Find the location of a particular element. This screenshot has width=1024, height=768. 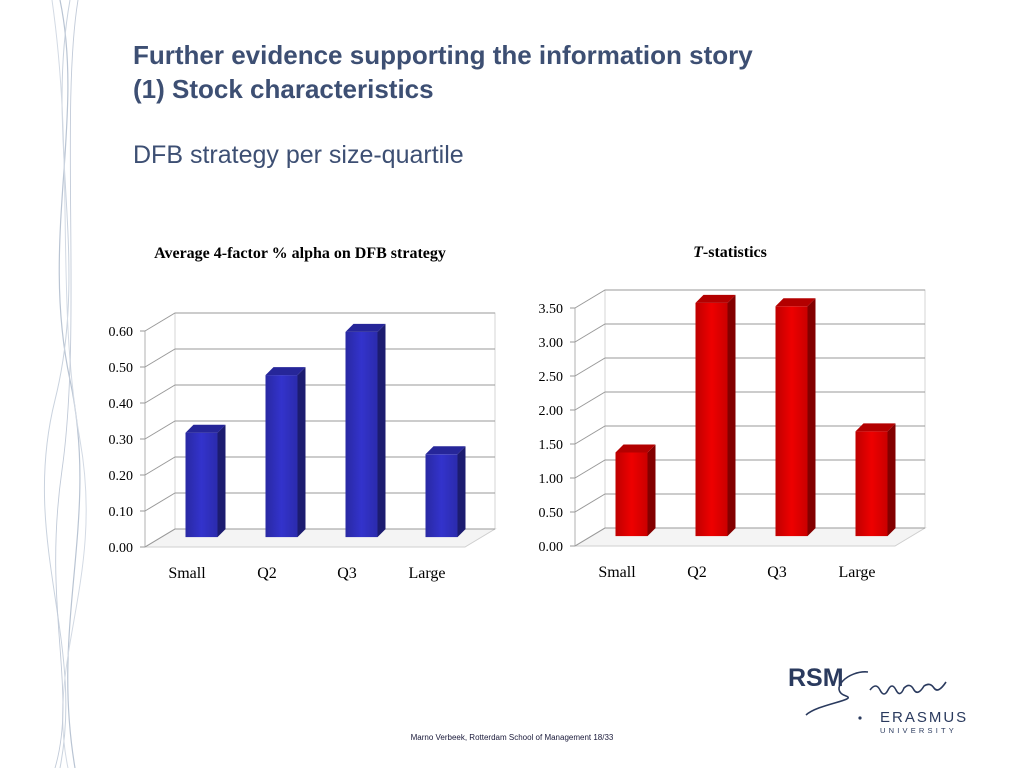

alpha-bar-small is located at coordinates (205, 481).